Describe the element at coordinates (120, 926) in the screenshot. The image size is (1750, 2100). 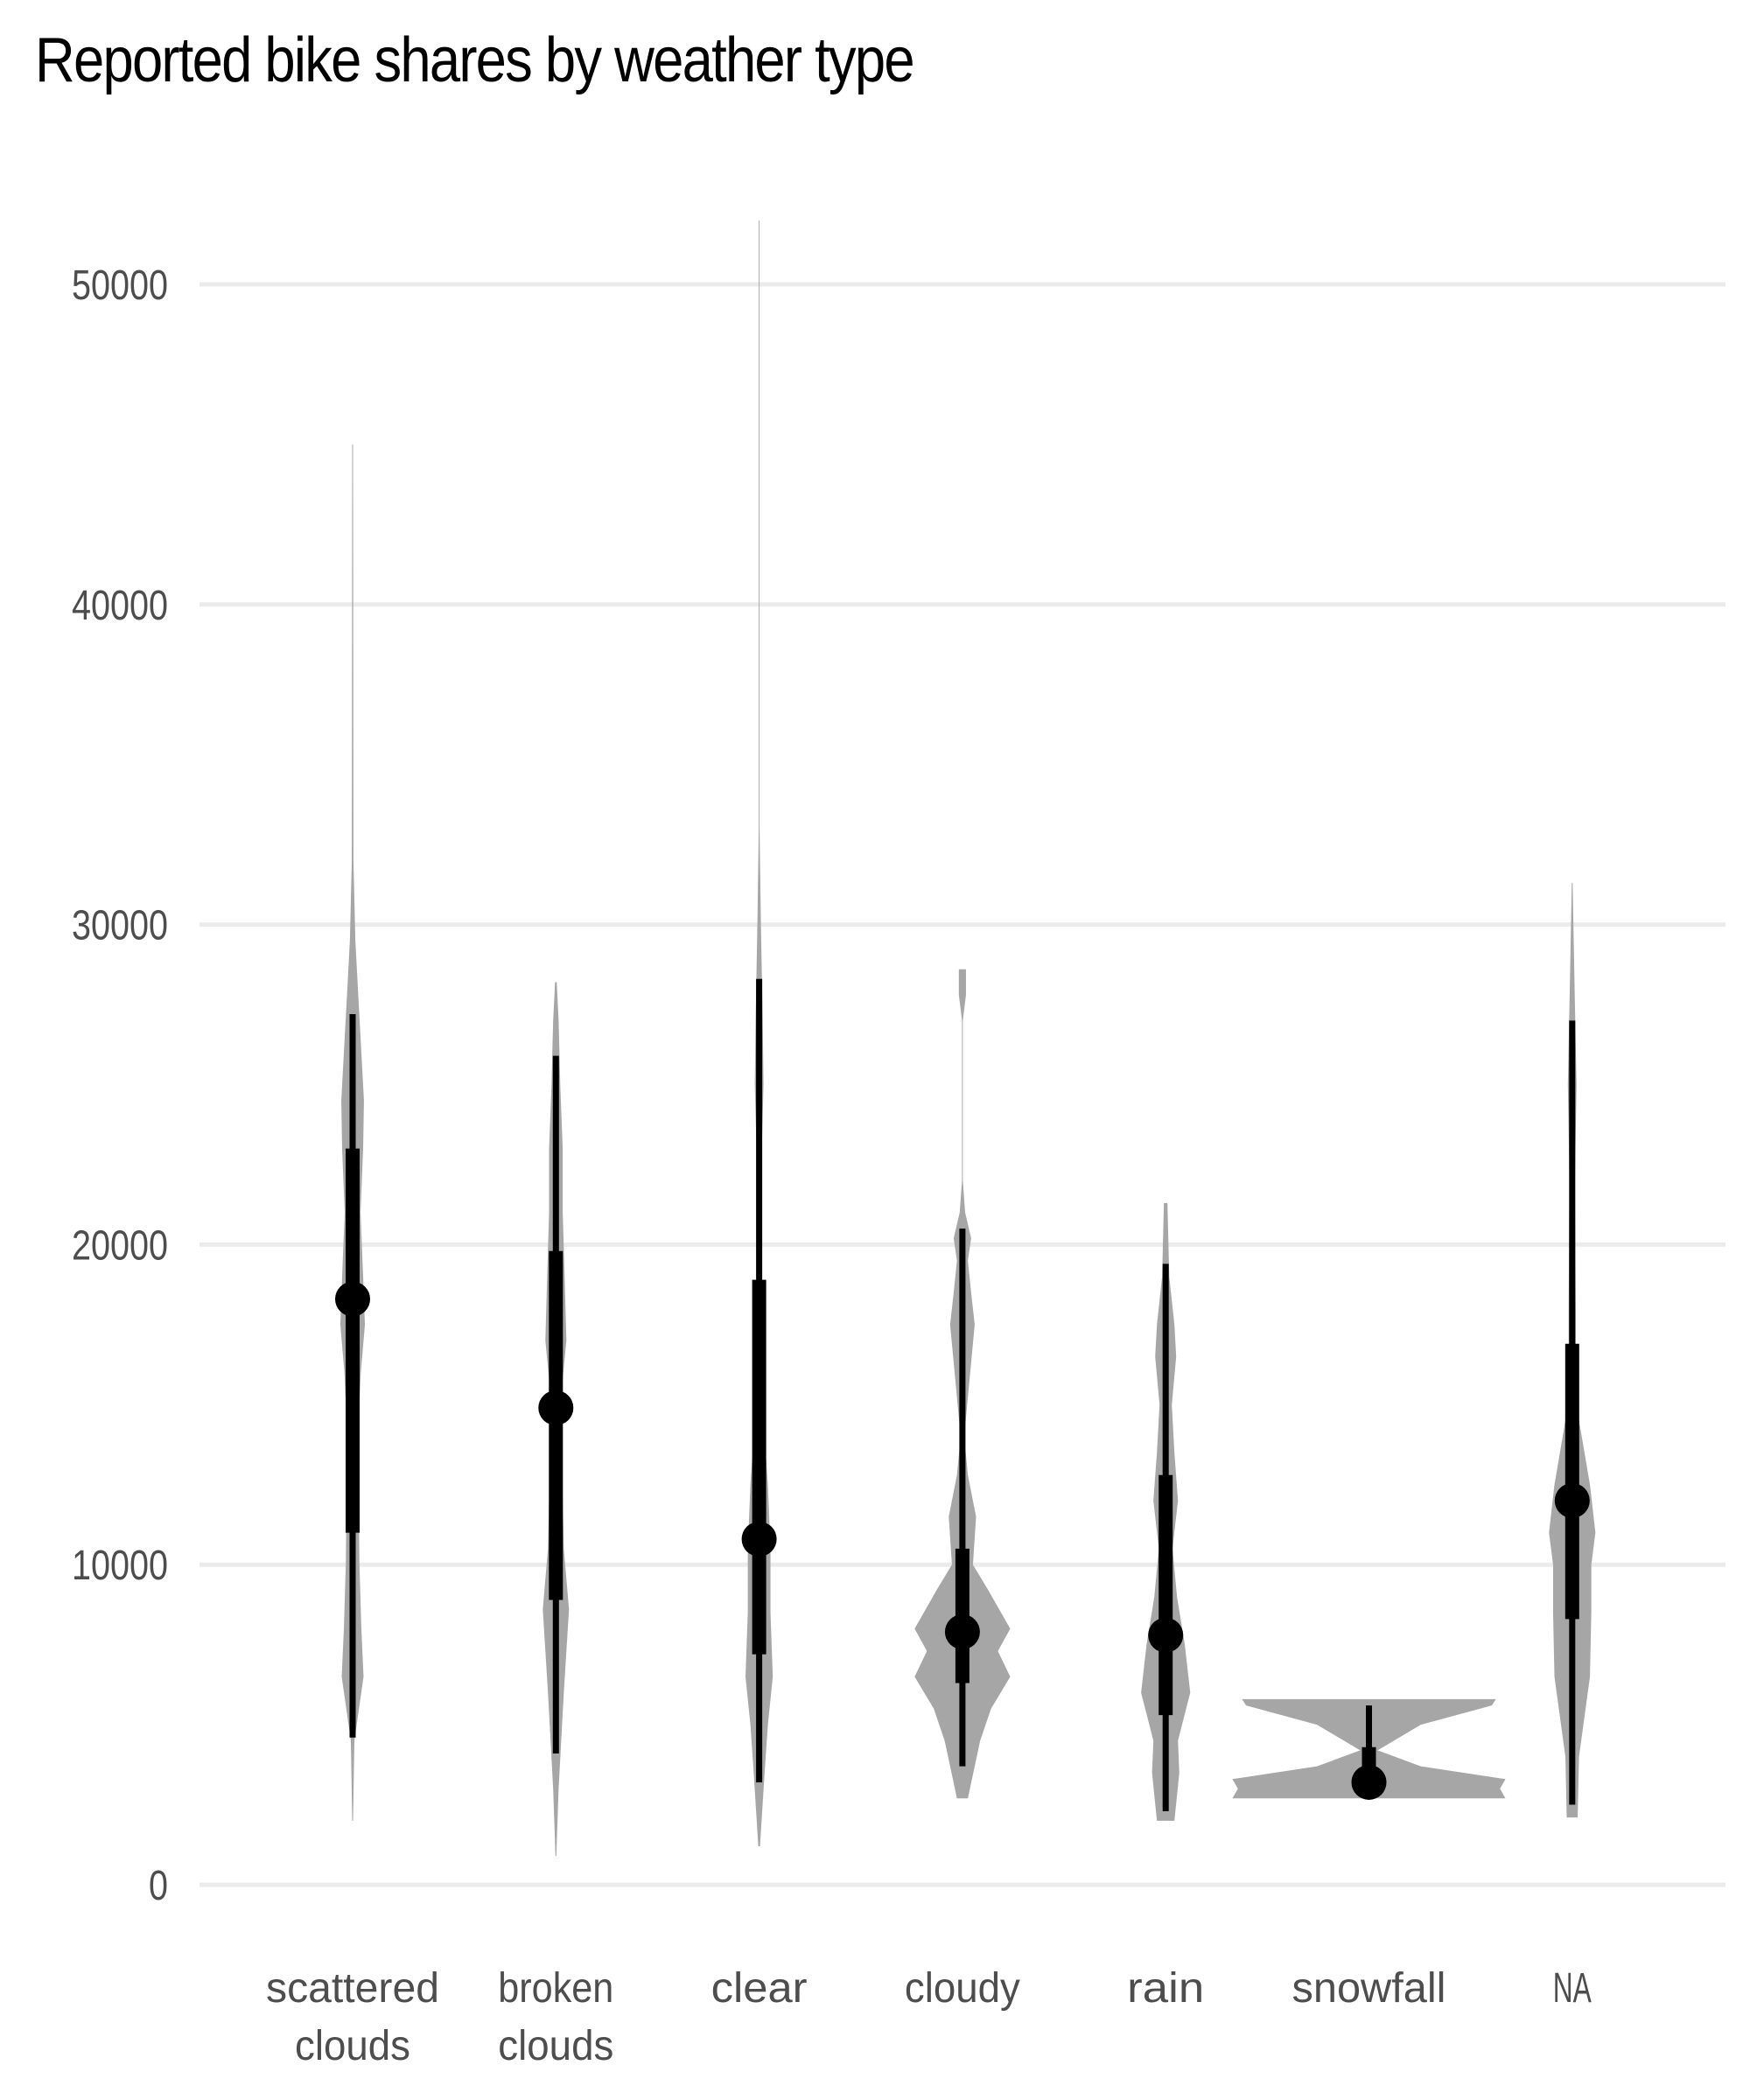
I see `y-tick-label: 30000` at that location.